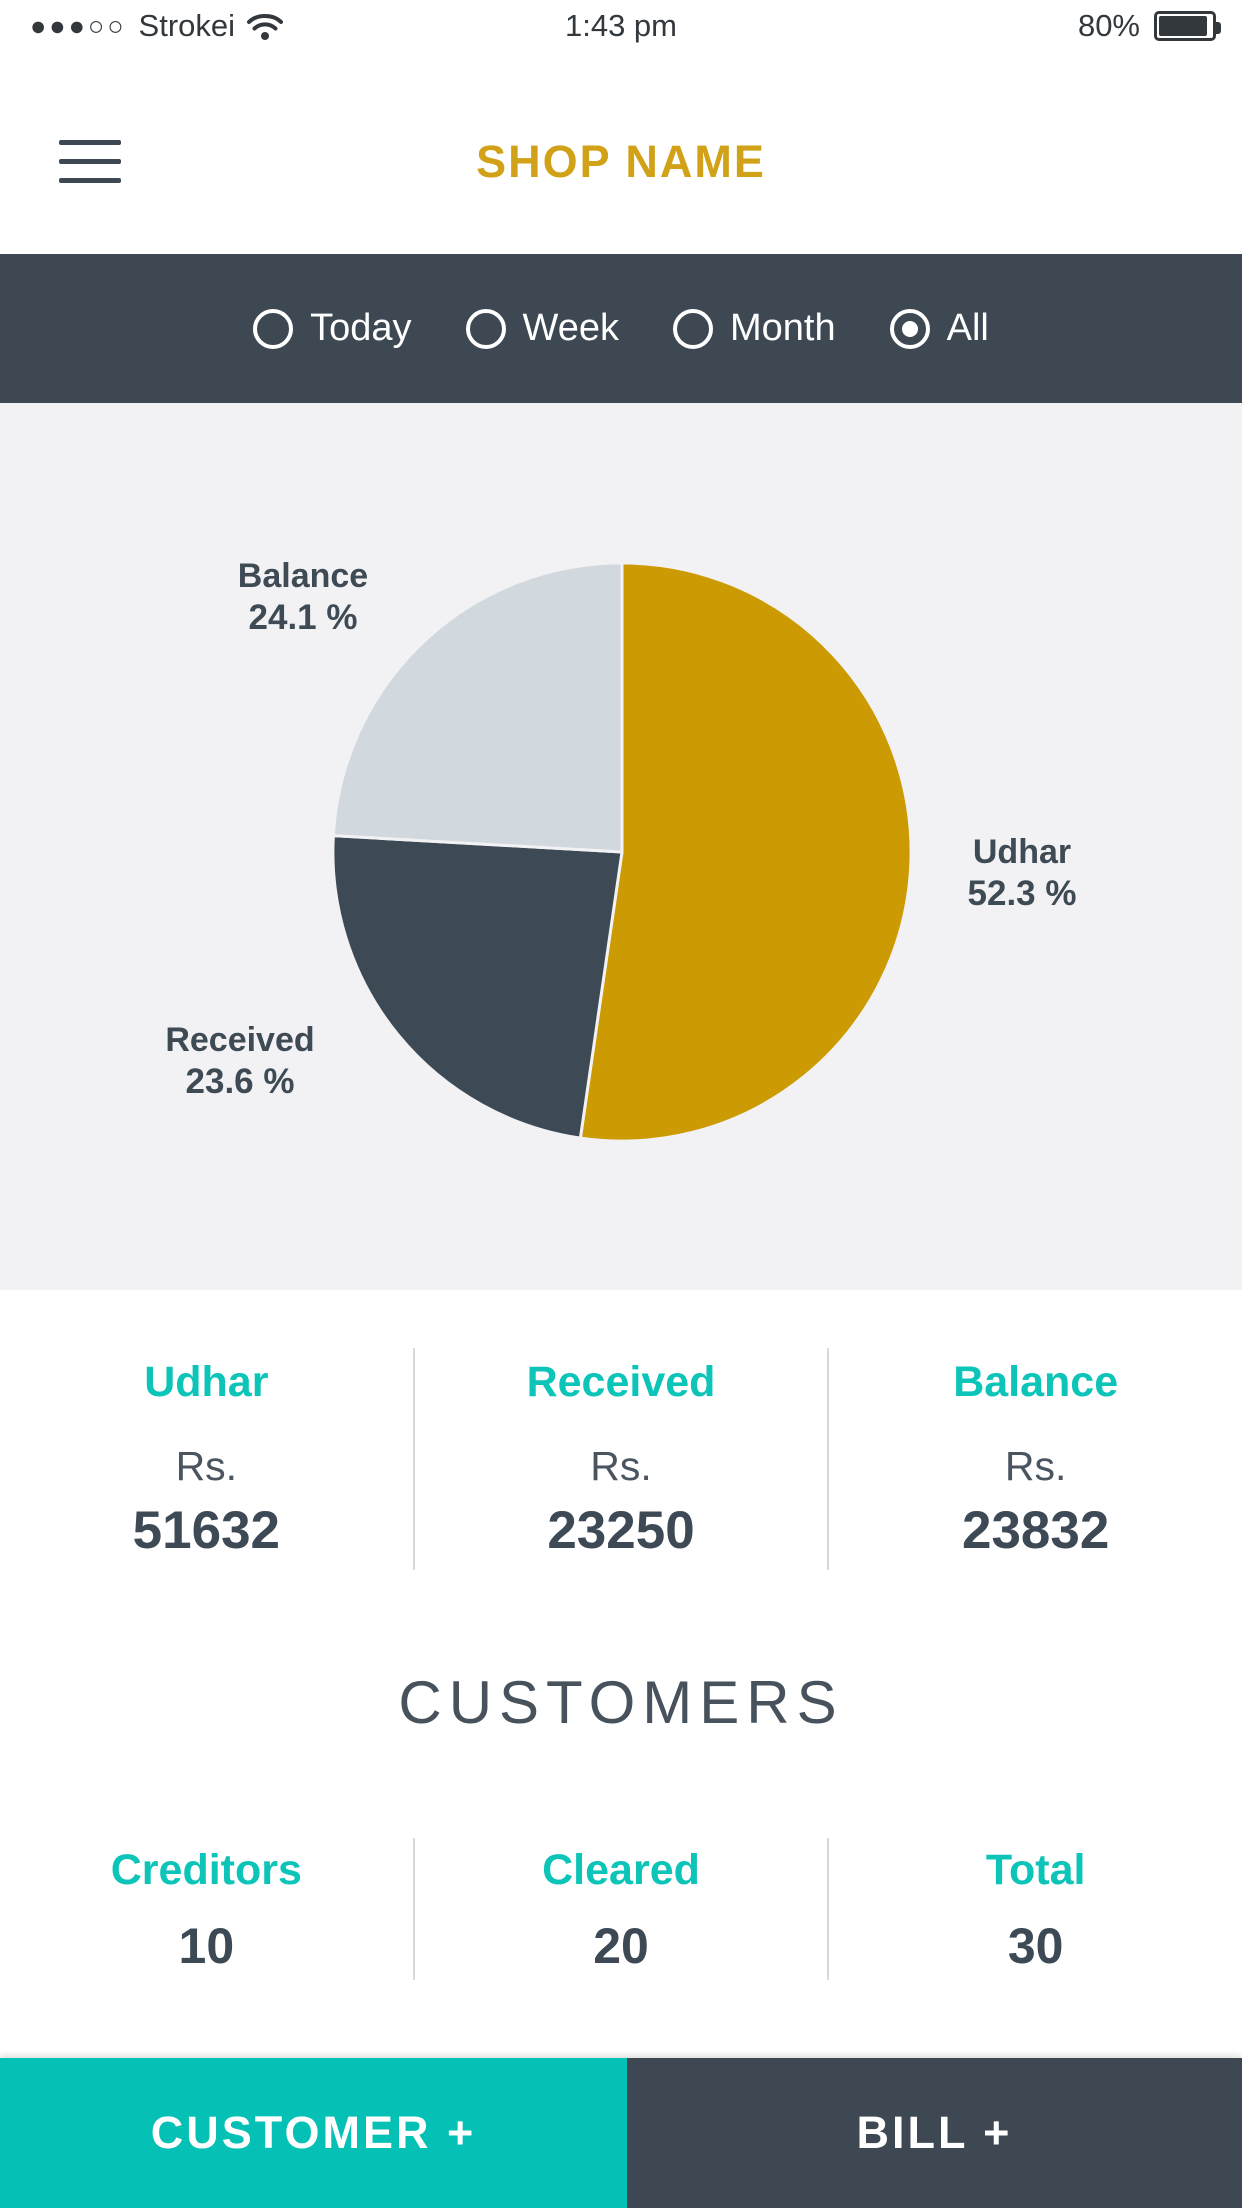  Describe the element at coordinates (313, 2133) in the screenshot. I see `add-customer-button: CUSTOMER +` at that location.